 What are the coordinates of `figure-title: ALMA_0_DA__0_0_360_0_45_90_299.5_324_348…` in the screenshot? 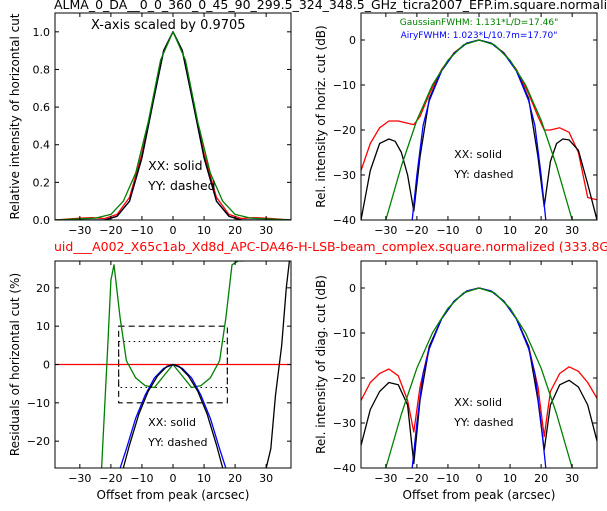 It's located at (330, 6).